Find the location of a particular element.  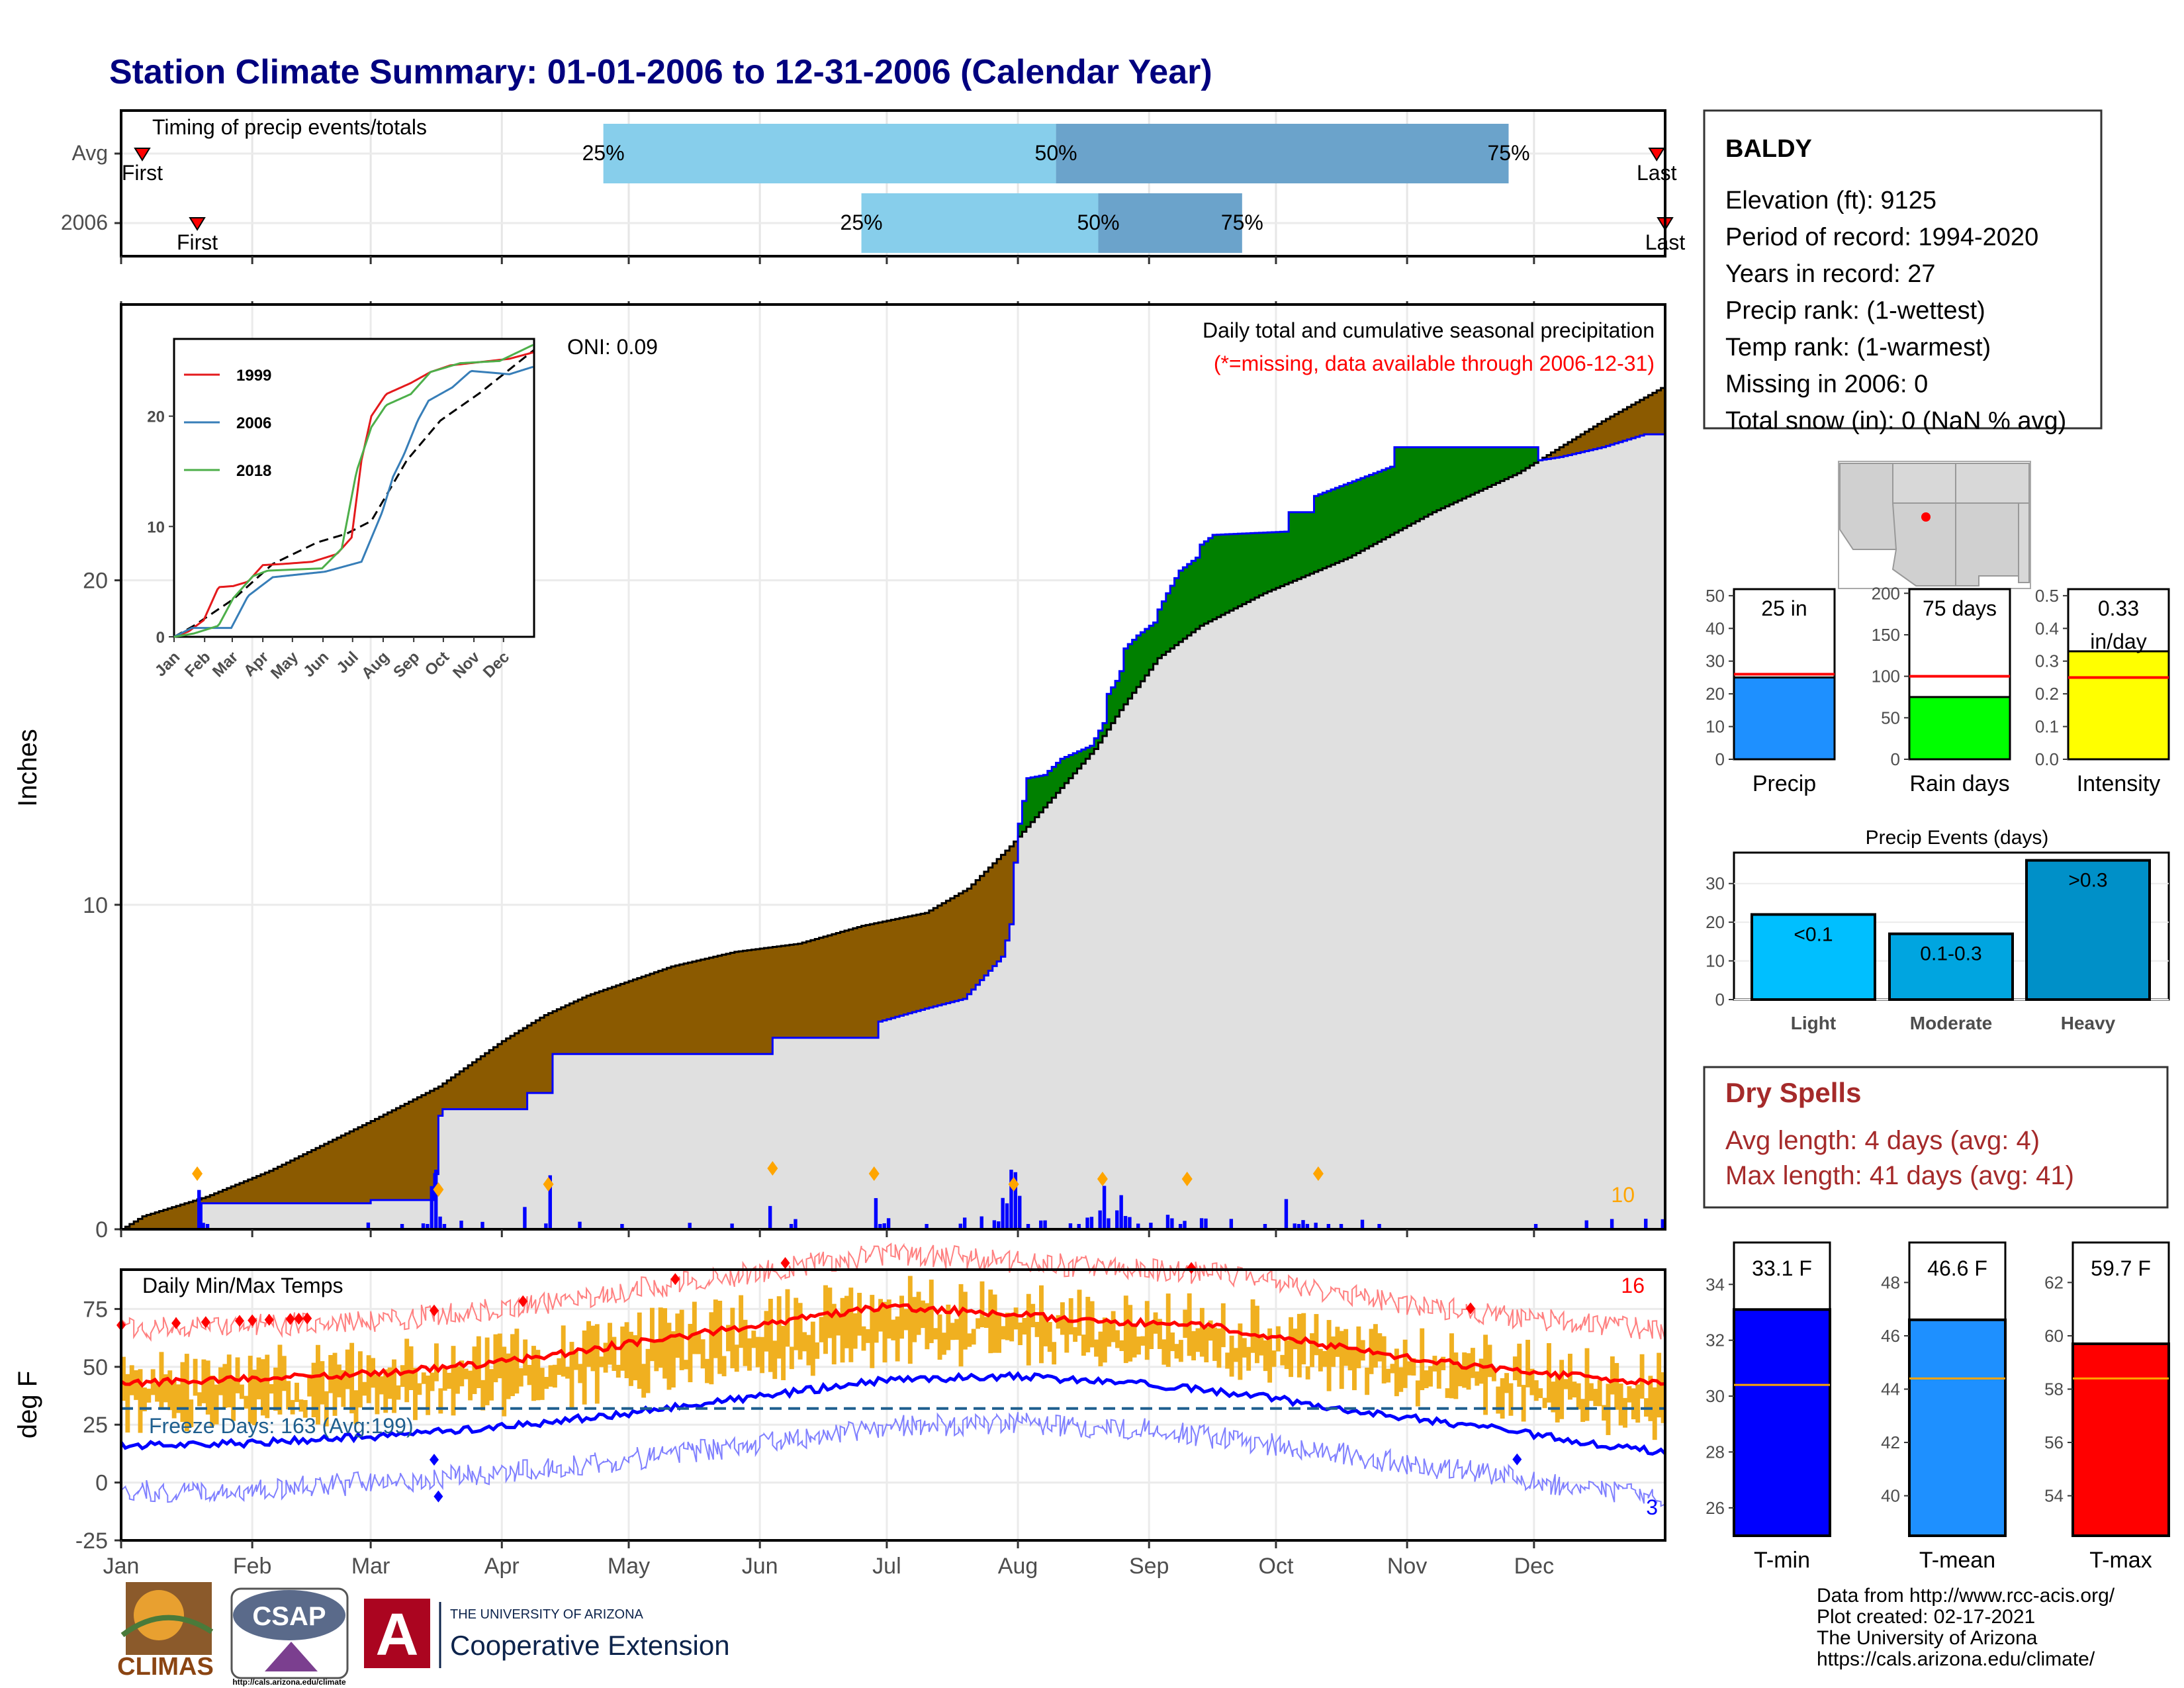

timing-last-label: Last is located at coordinates (1657, 173).